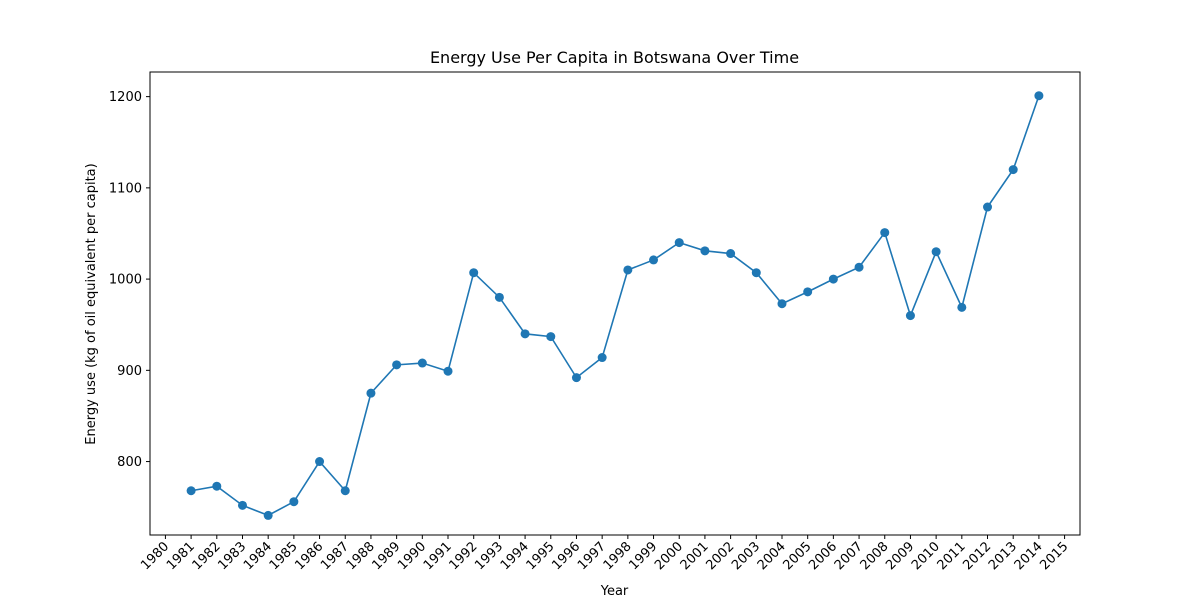  What do you see at coordinates (125, 280) in the screenshot?
I see `y-tick-label: 1000` at bounding box center [125, 280].